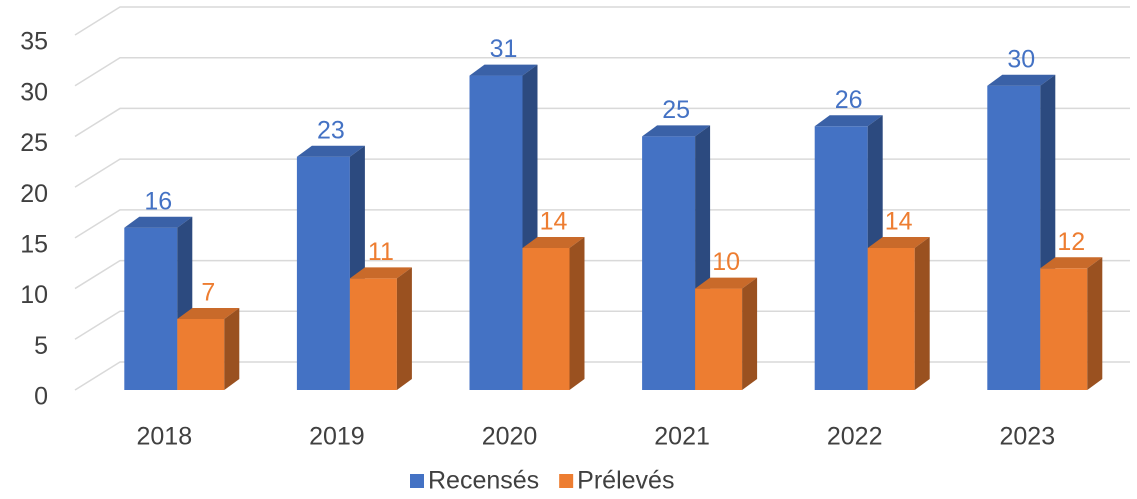  I want to click on value-label: 10, so click(726, 262).